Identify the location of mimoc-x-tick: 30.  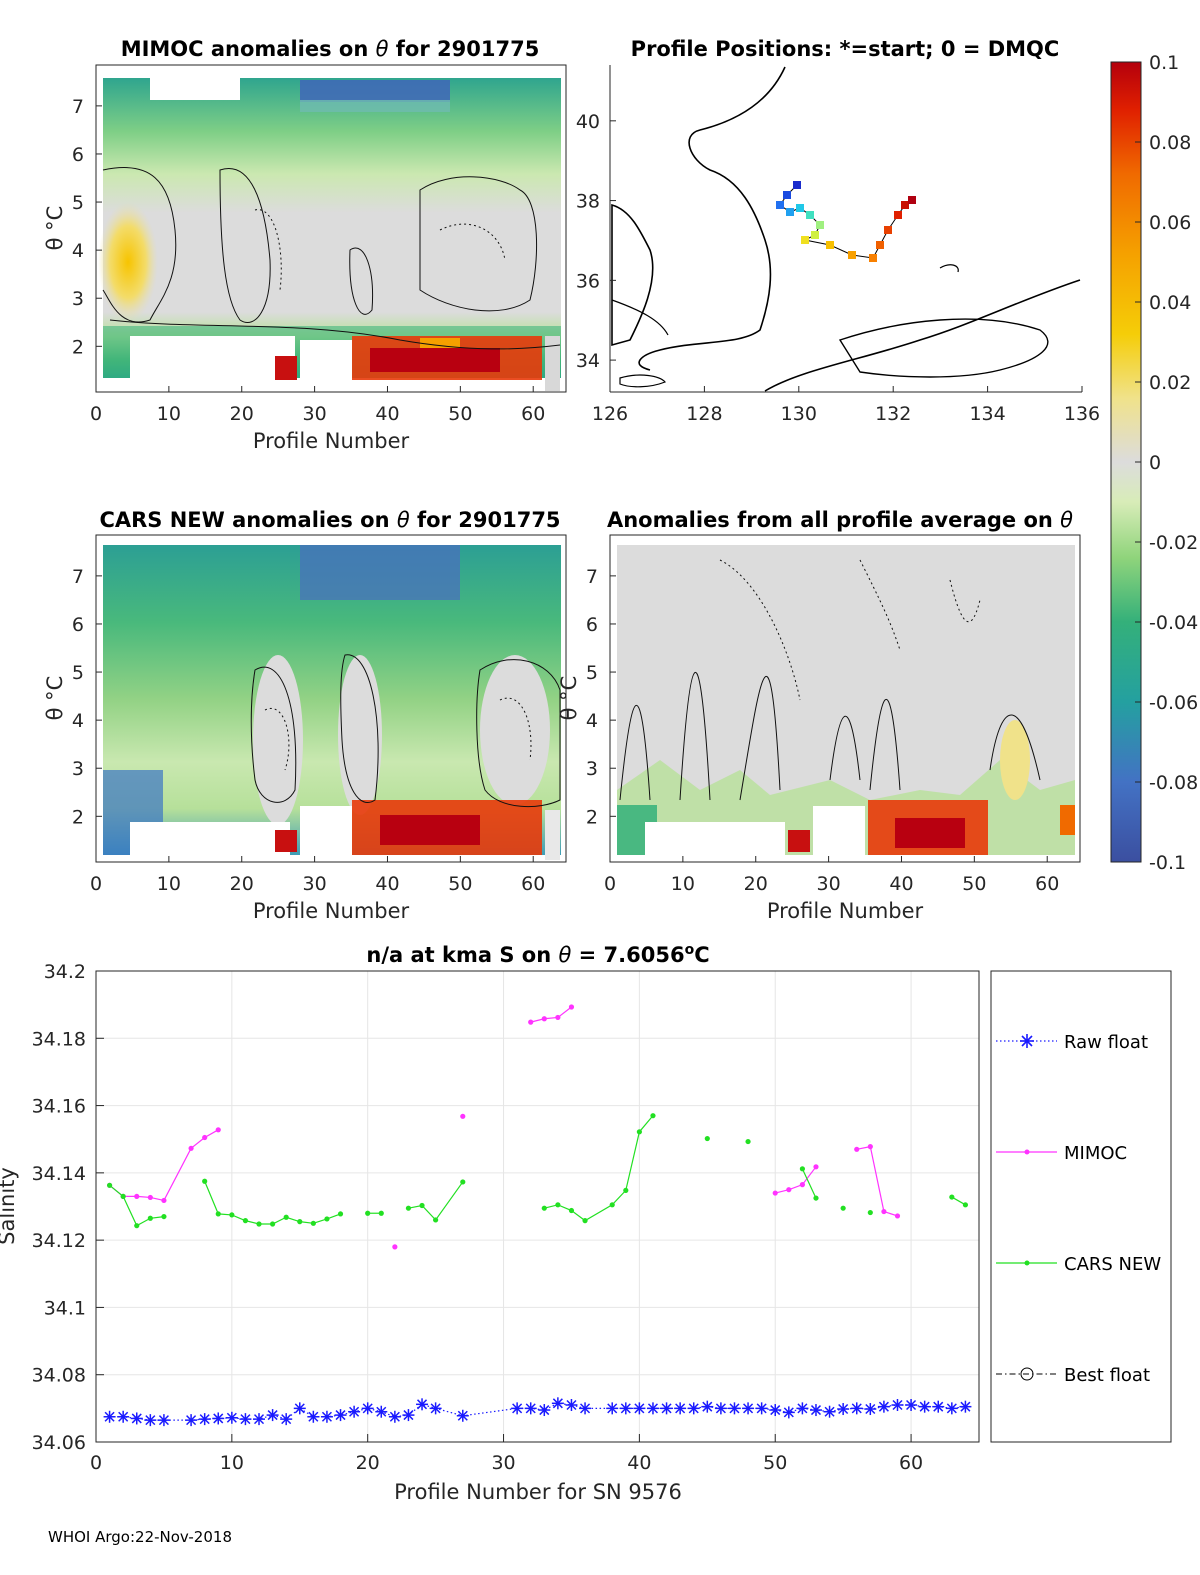
(315, 414).